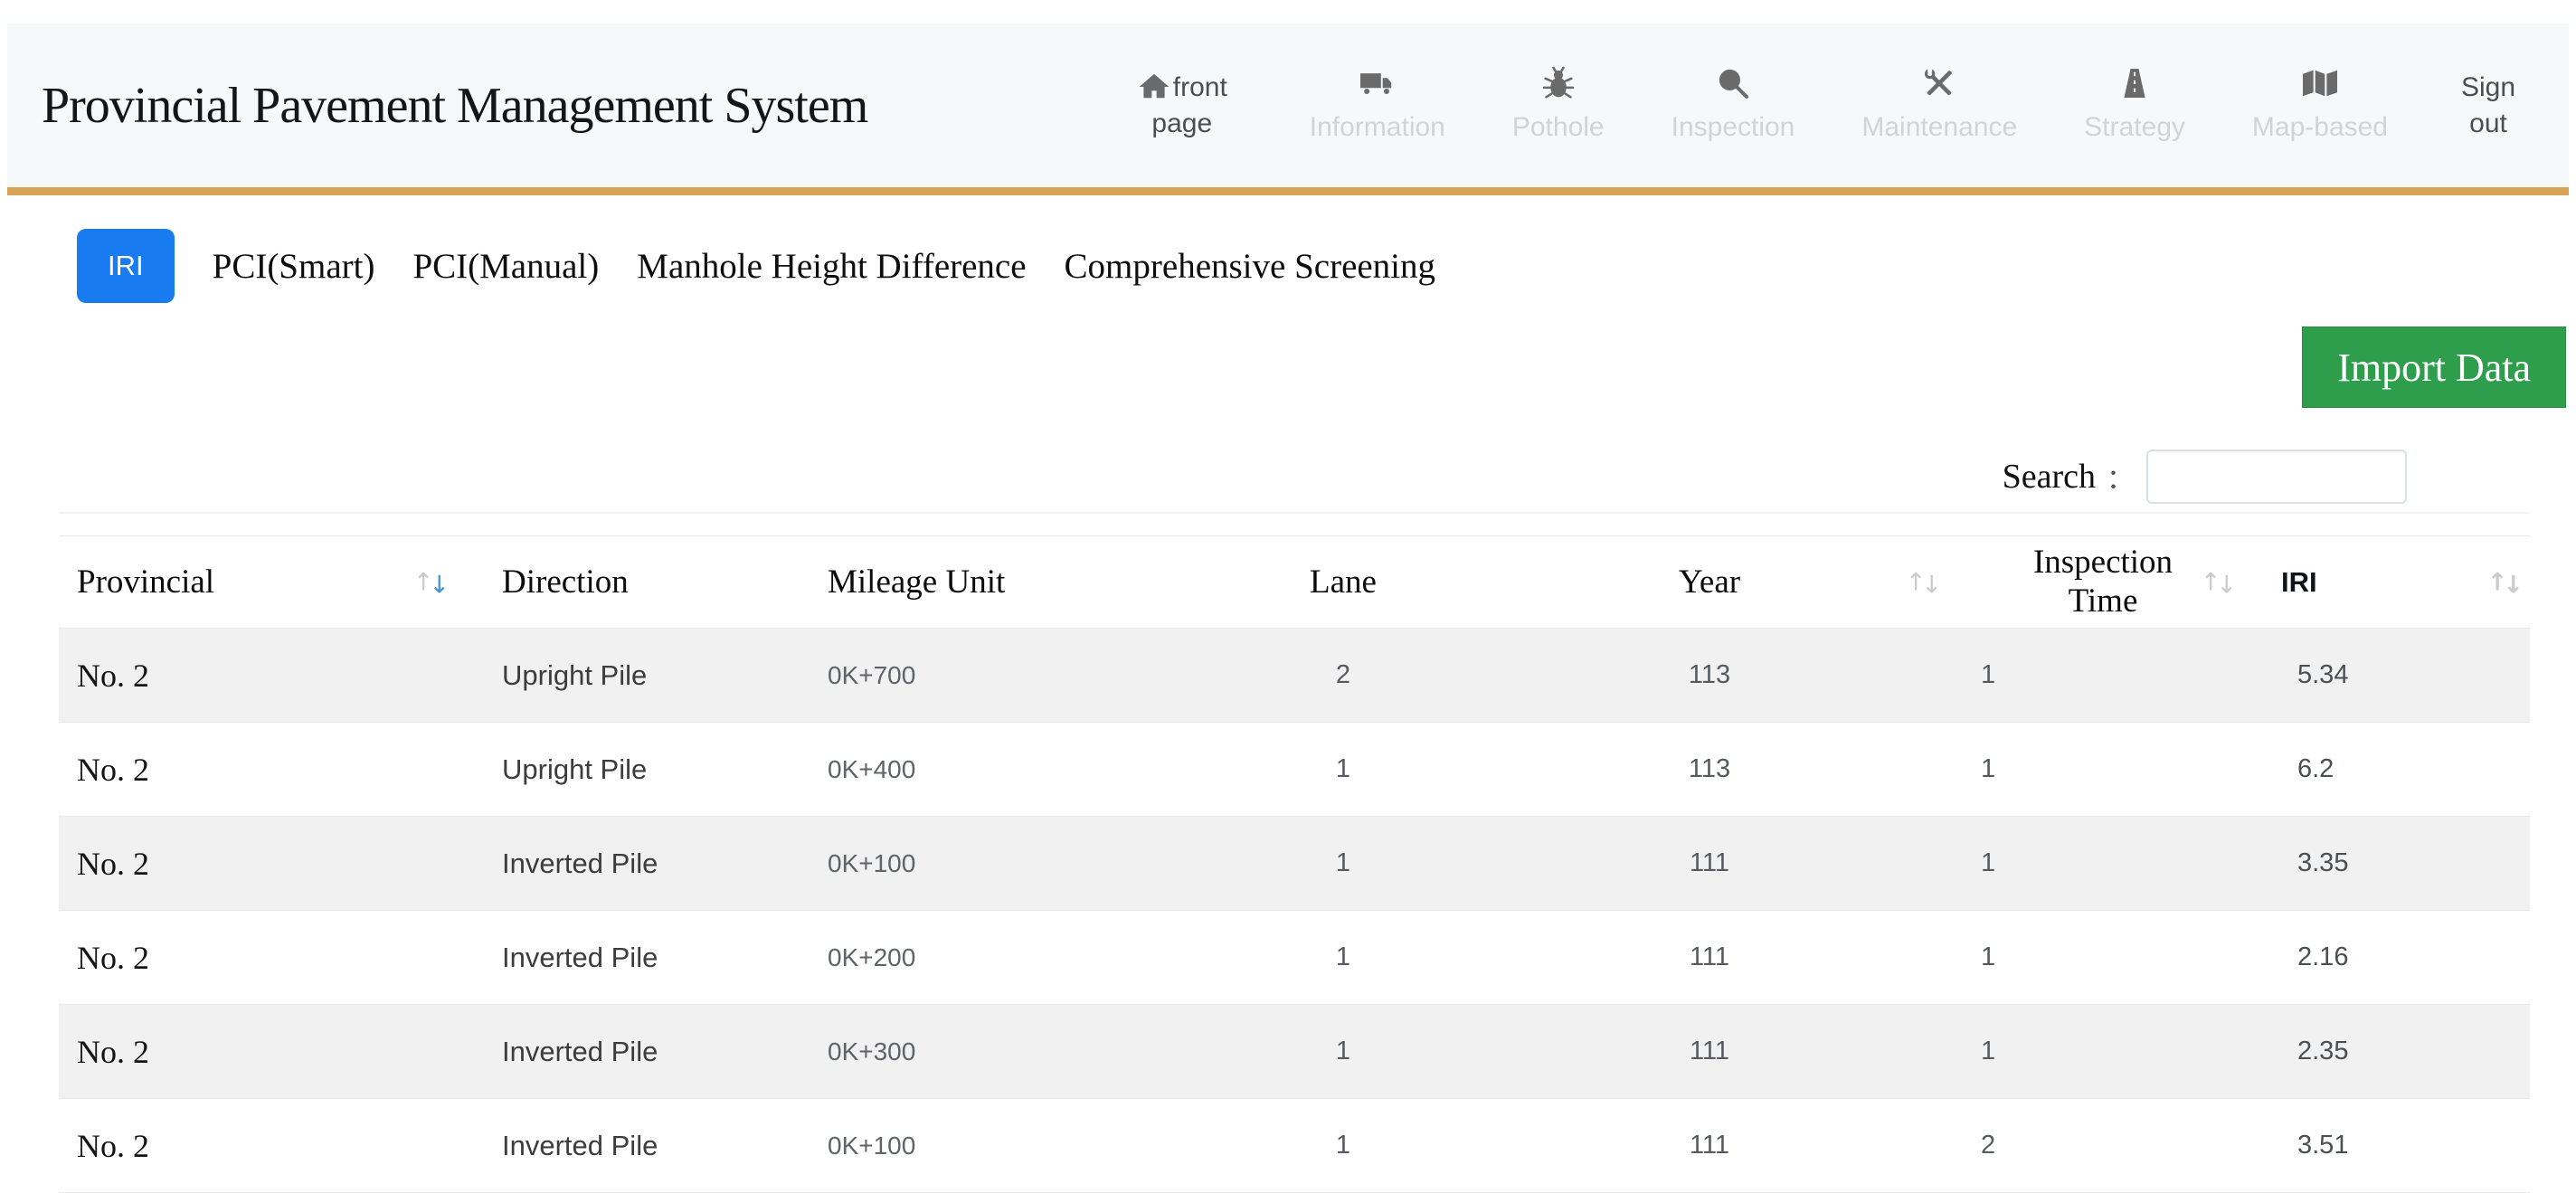 The width and height of the screenshot is (2576, 1193). What do you see at coordinates (917, 582) in the screenshot?
I see `column-header-mileage-unit: Mileage Unit` at bounding box center [917, 582].